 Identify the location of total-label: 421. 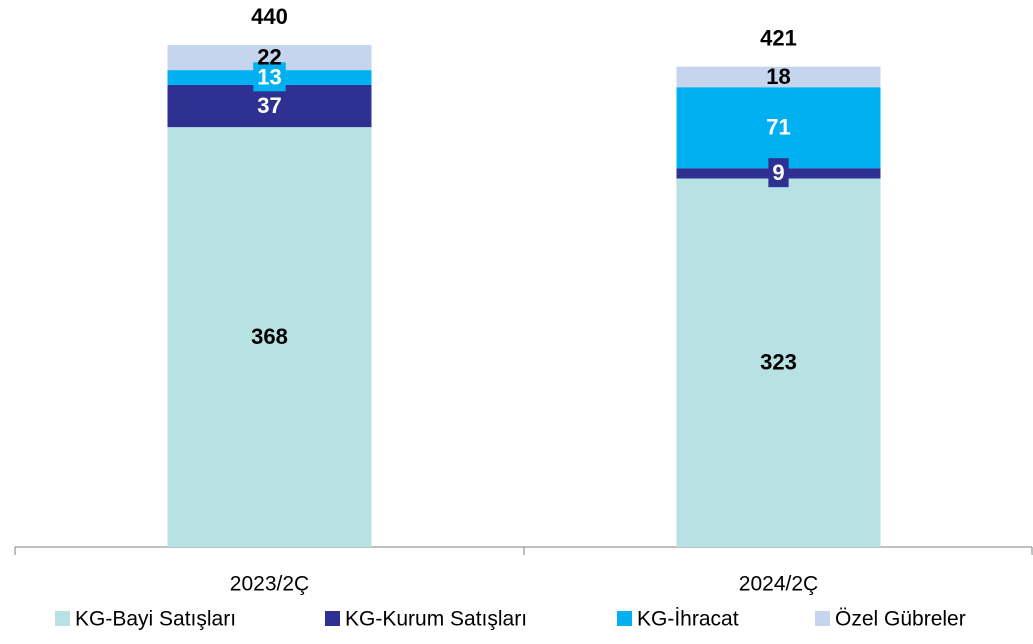
(778, 37).